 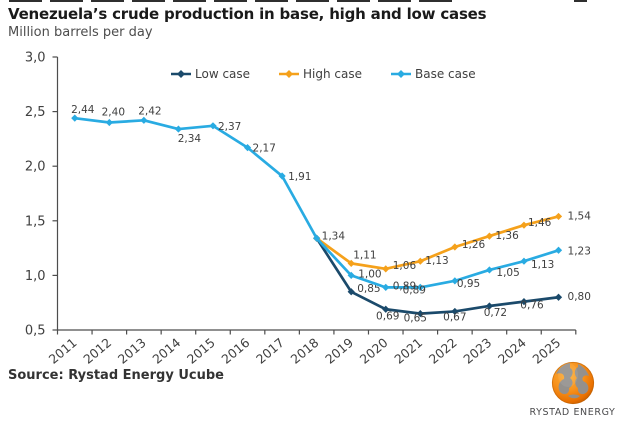 I want to click on series-line-high-case, so click(x=437, y=243).